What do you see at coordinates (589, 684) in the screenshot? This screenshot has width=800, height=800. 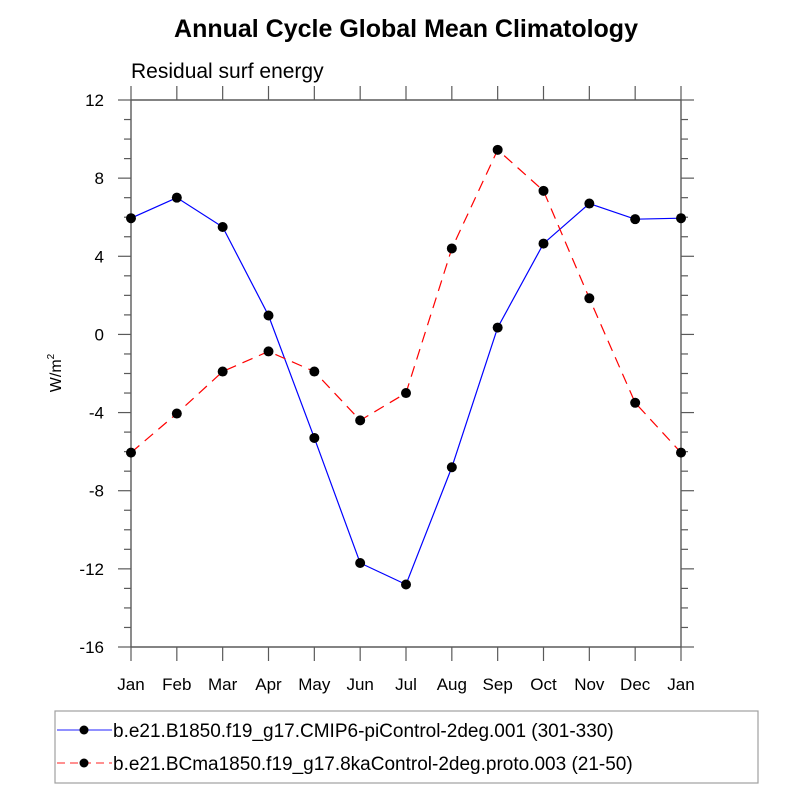 I see `x-tick-label: Nov` at bounding box center [589, 684].